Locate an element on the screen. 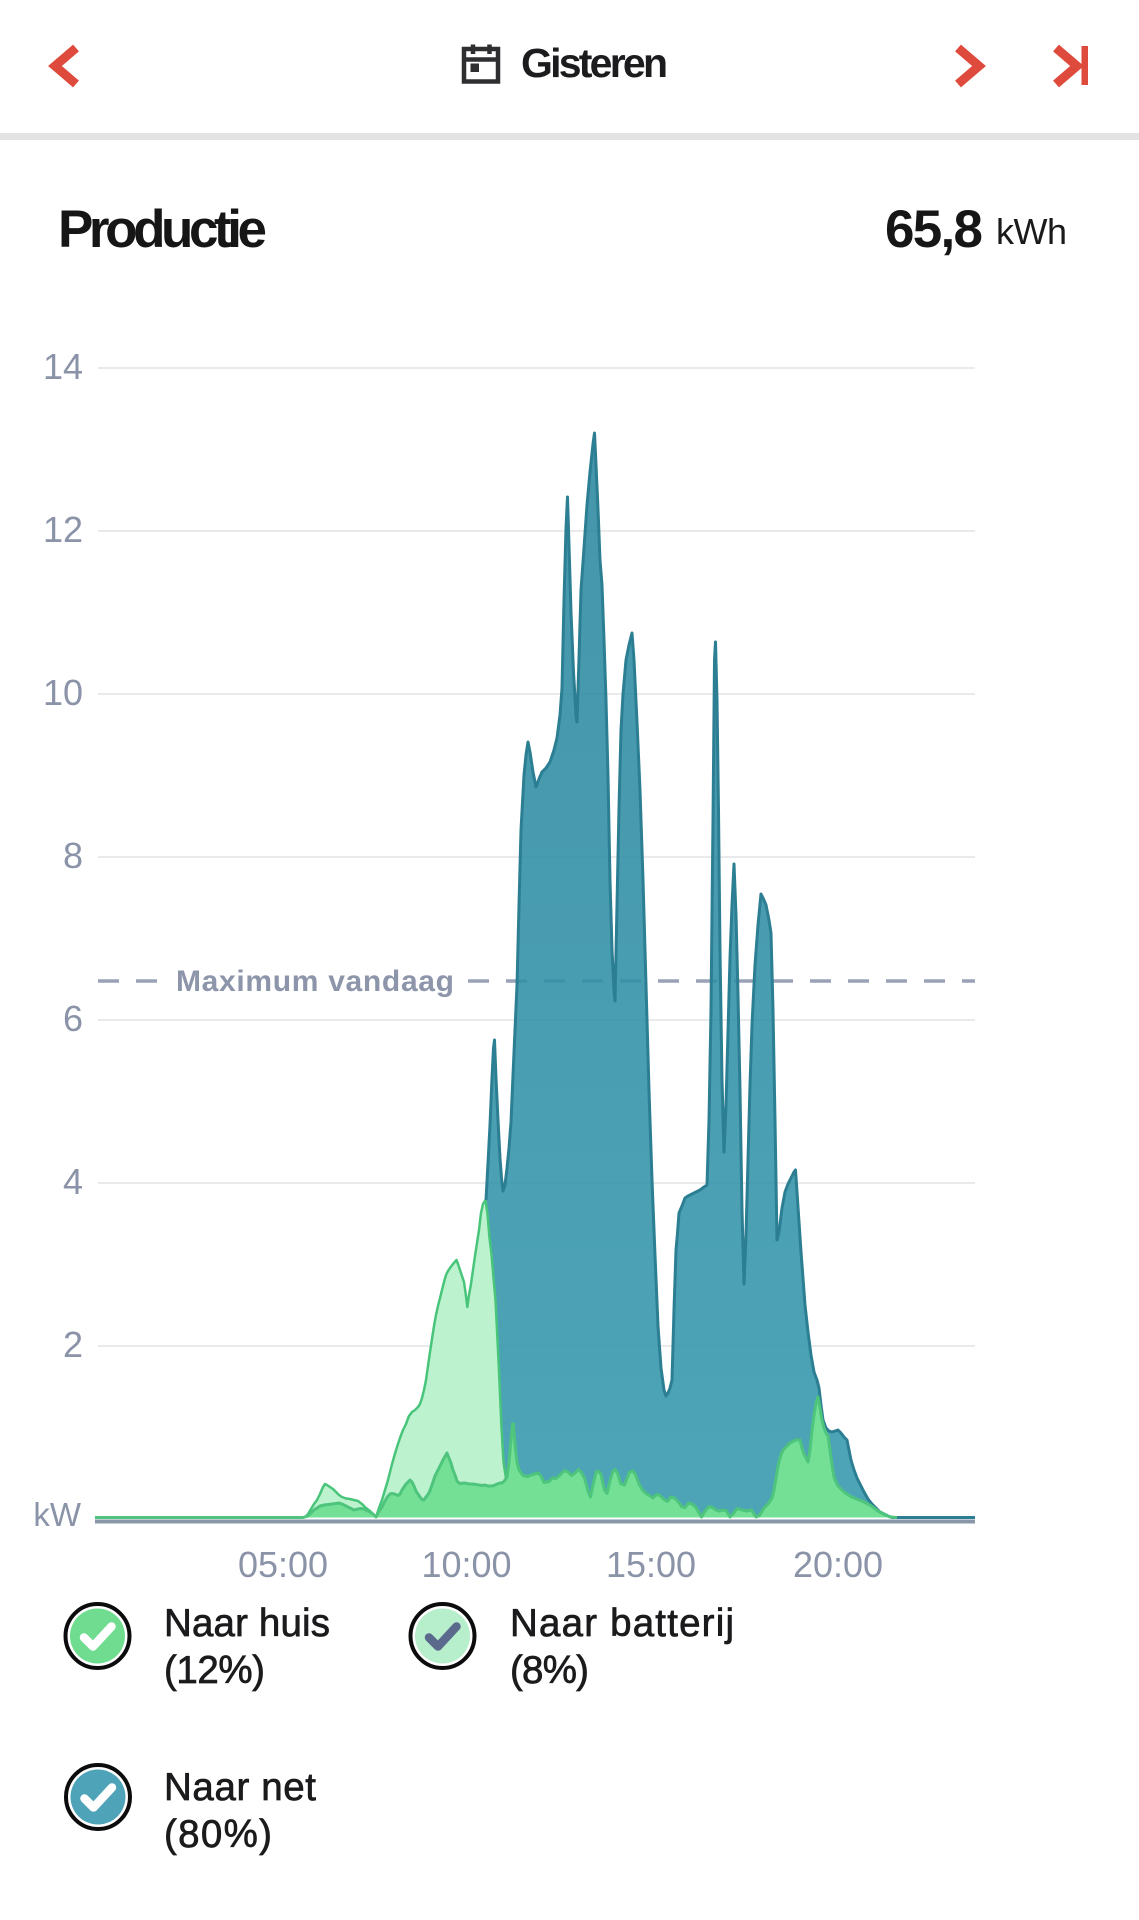 This screenshot has height=1920, width=1139. svg-text: 20:00 is located at coordinates (838, 1564).